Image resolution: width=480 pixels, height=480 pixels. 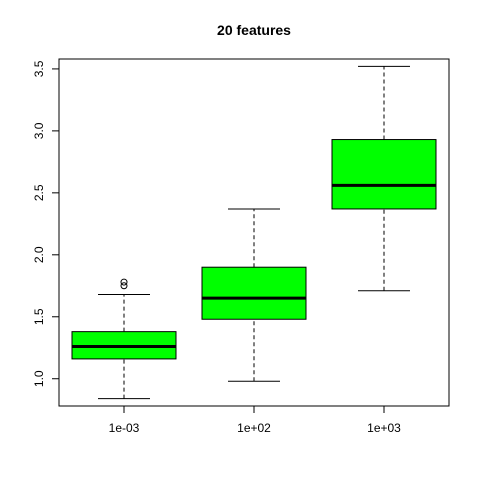 What do you see at coordinates (124, 428) in the screenshot?
I see `x-tick-label: 1e-03` at bounding box center [124, 428].